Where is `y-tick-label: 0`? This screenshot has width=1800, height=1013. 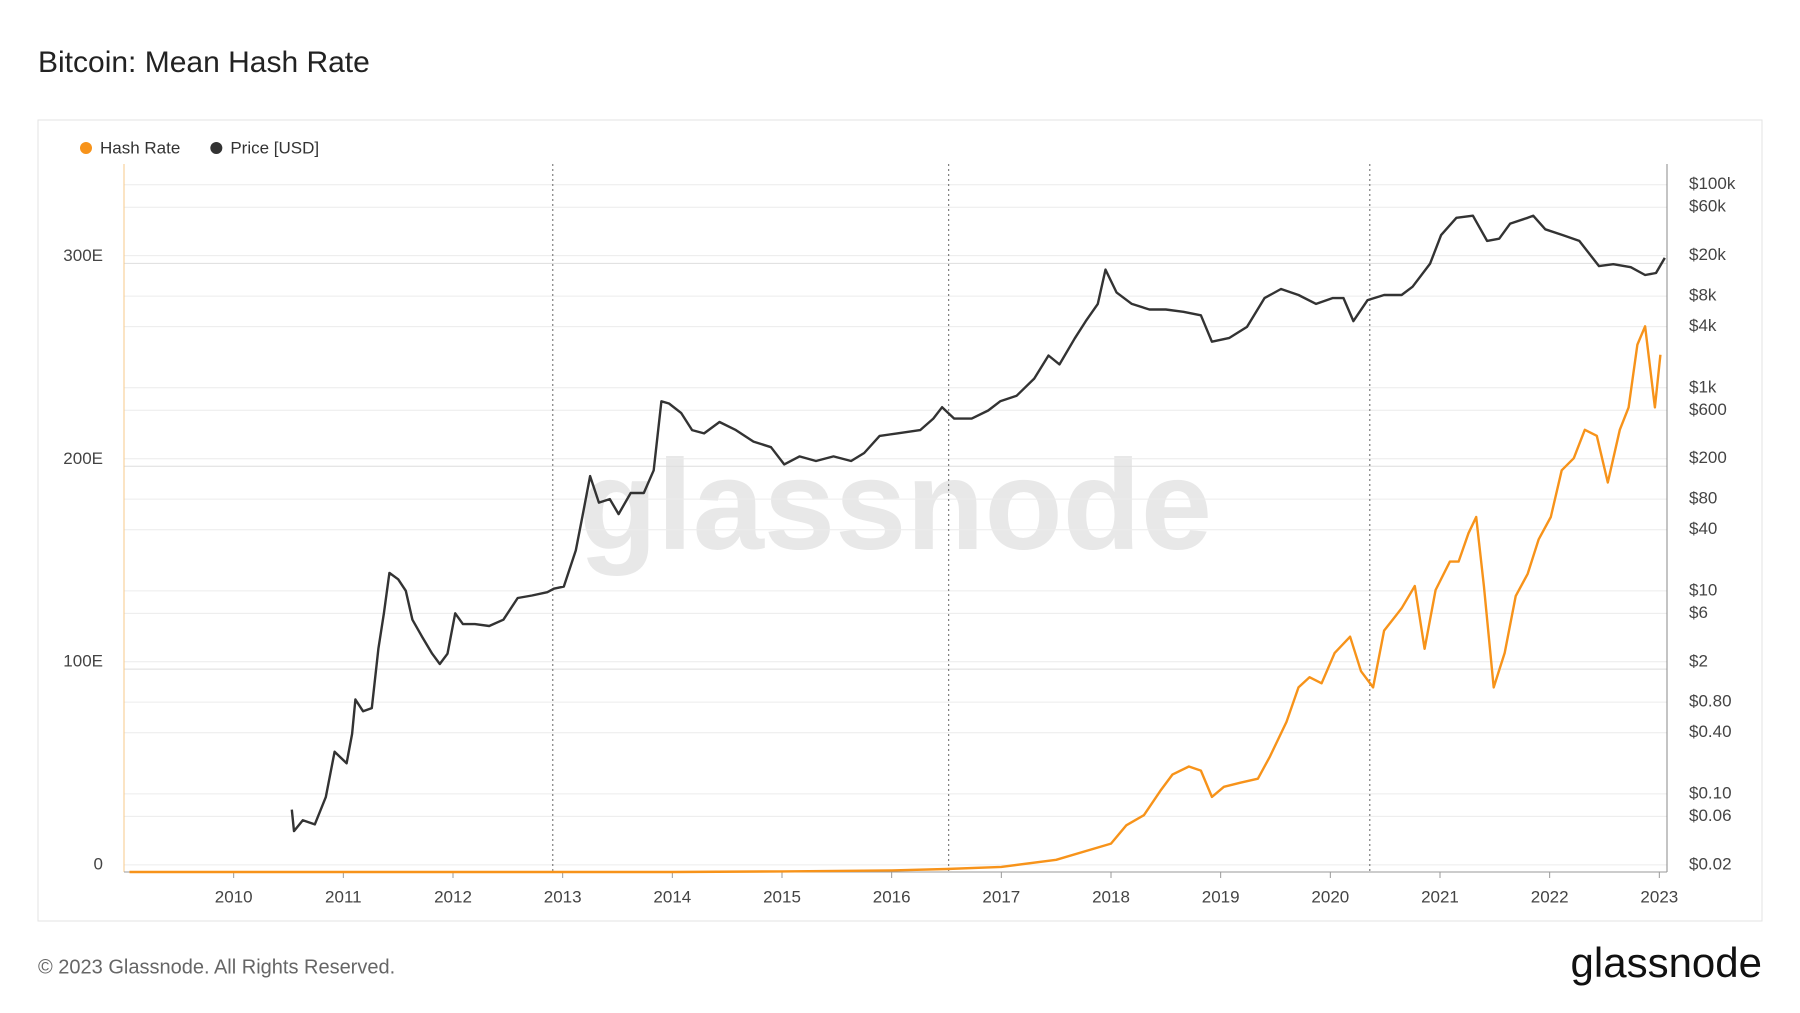 y-tick-label: 0 is located at coordinates (98, 863).